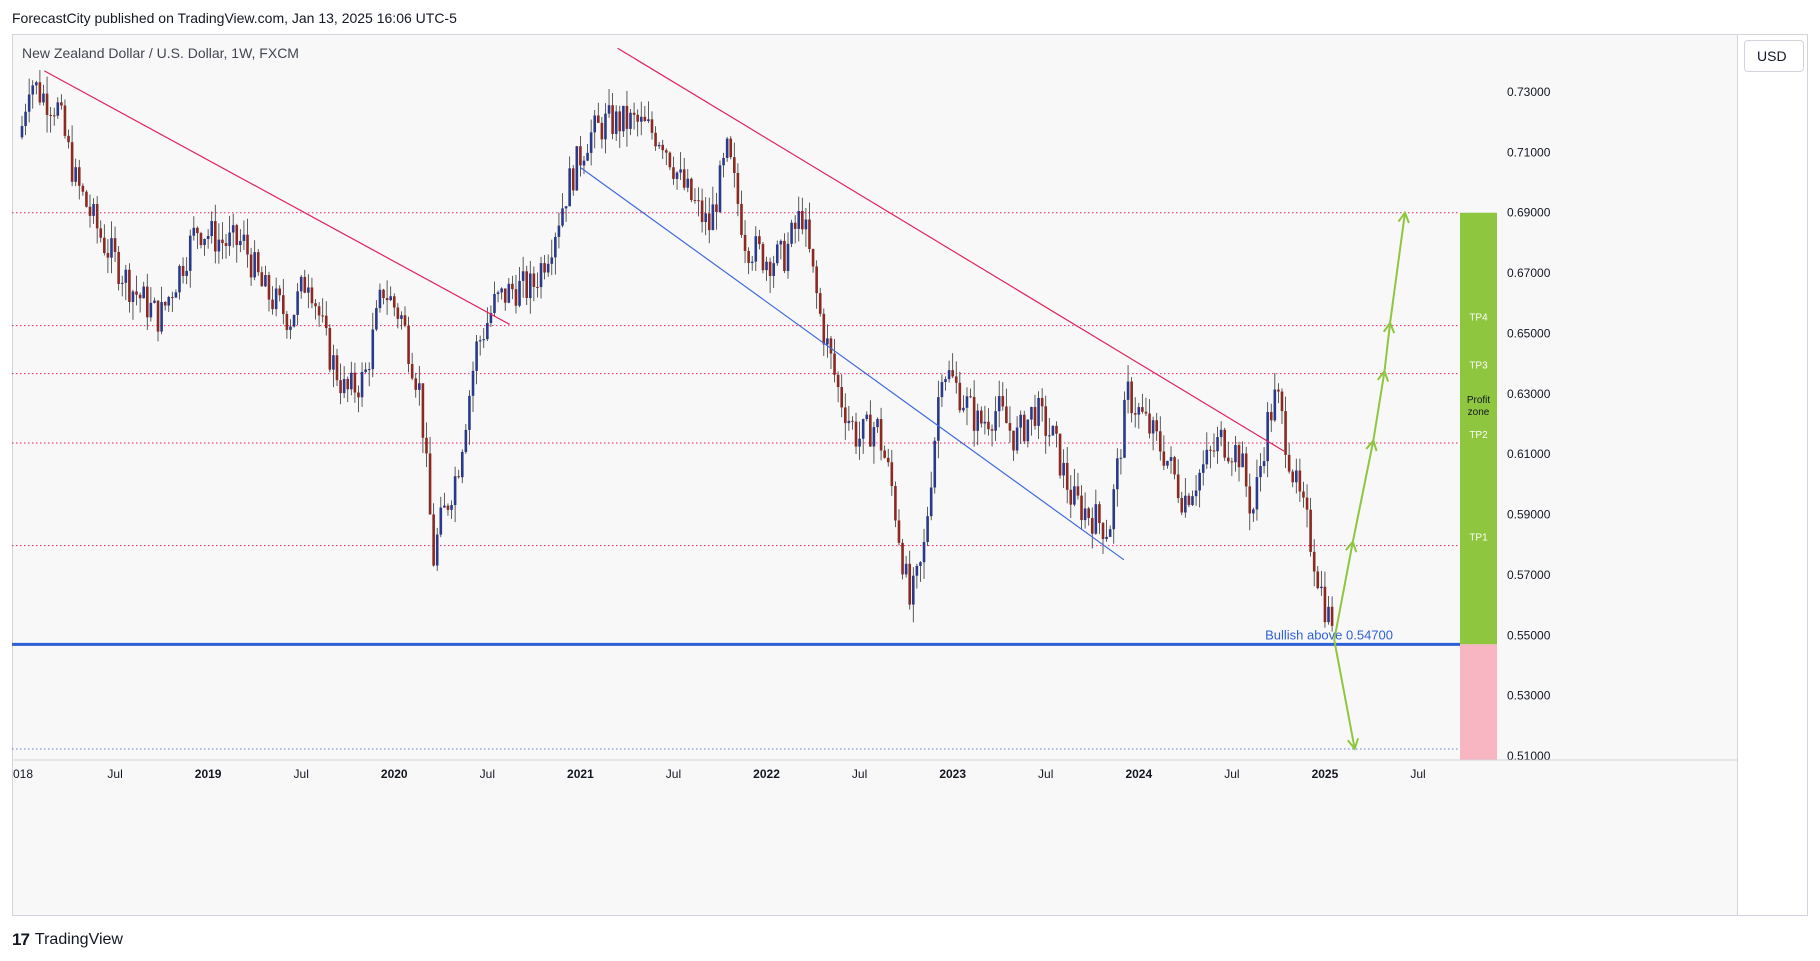  Describe the element at coordinates (1774, 56) in the screenshot. I see `currency-selector: USD` at that location.